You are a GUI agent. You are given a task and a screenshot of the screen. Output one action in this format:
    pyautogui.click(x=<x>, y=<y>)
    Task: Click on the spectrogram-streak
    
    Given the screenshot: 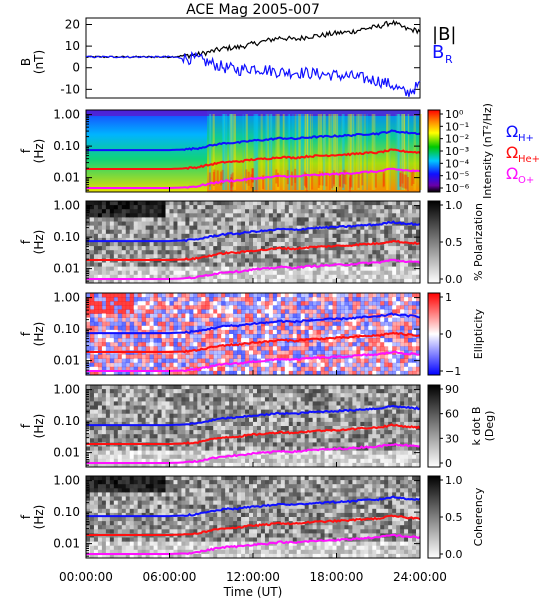 What is the action you would take?
    pyautogui.click(x=352, y=152)
    